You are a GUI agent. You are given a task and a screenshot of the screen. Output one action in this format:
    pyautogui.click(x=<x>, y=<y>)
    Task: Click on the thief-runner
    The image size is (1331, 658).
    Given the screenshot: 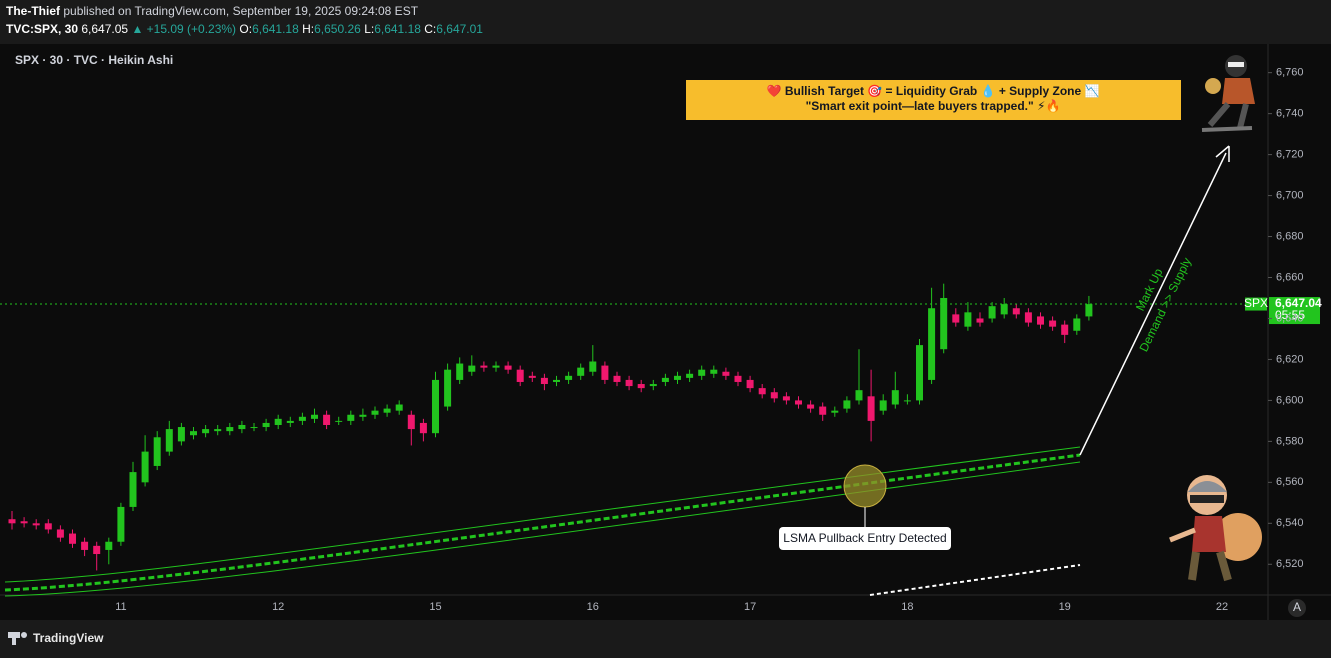 What is the action you would take?
    pyautogui.click(x=1228, y=93)
    